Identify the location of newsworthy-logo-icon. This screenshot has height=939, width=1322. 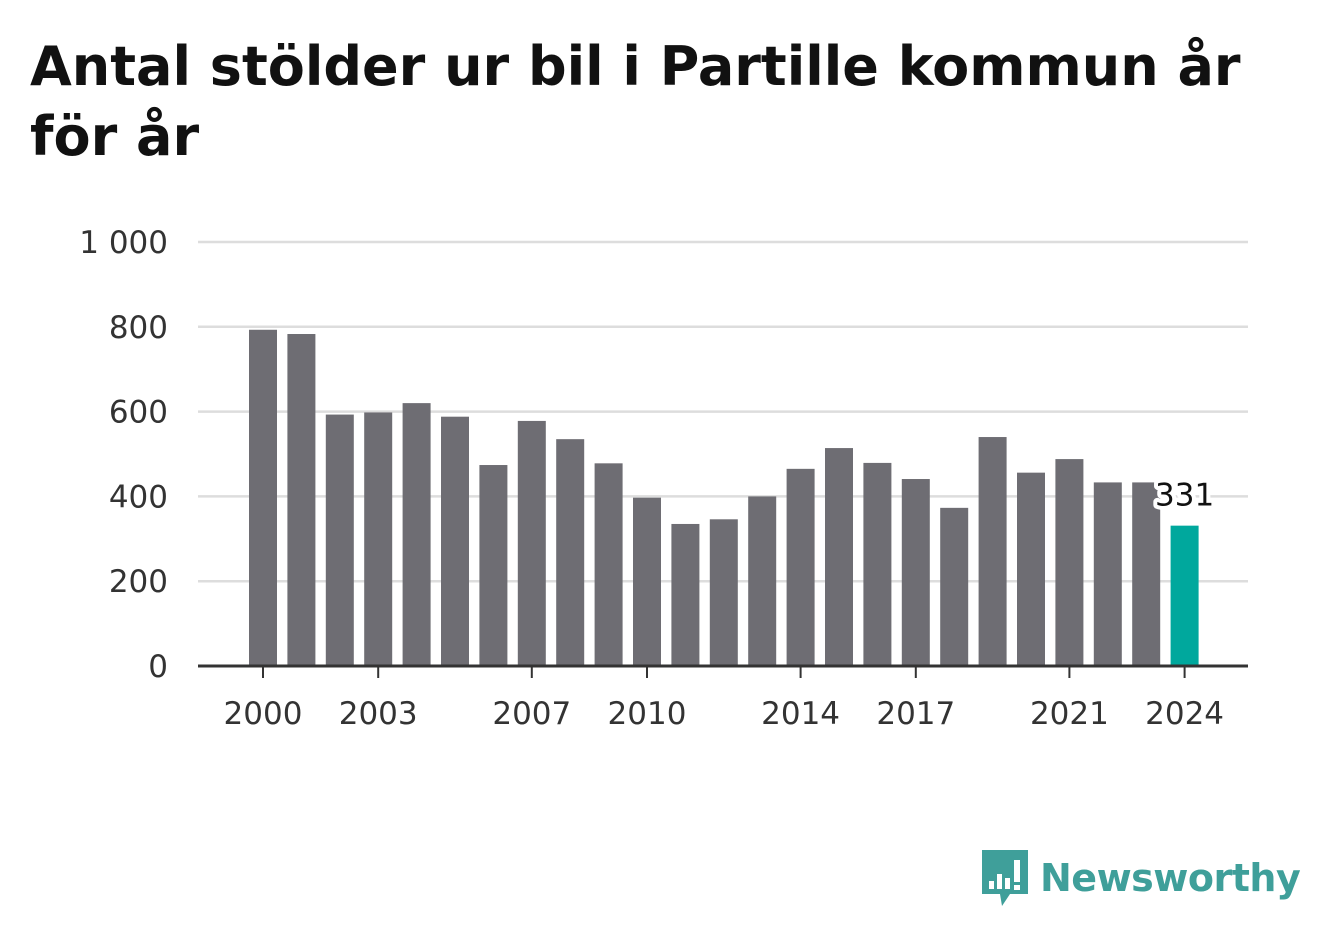
(1005, 878).